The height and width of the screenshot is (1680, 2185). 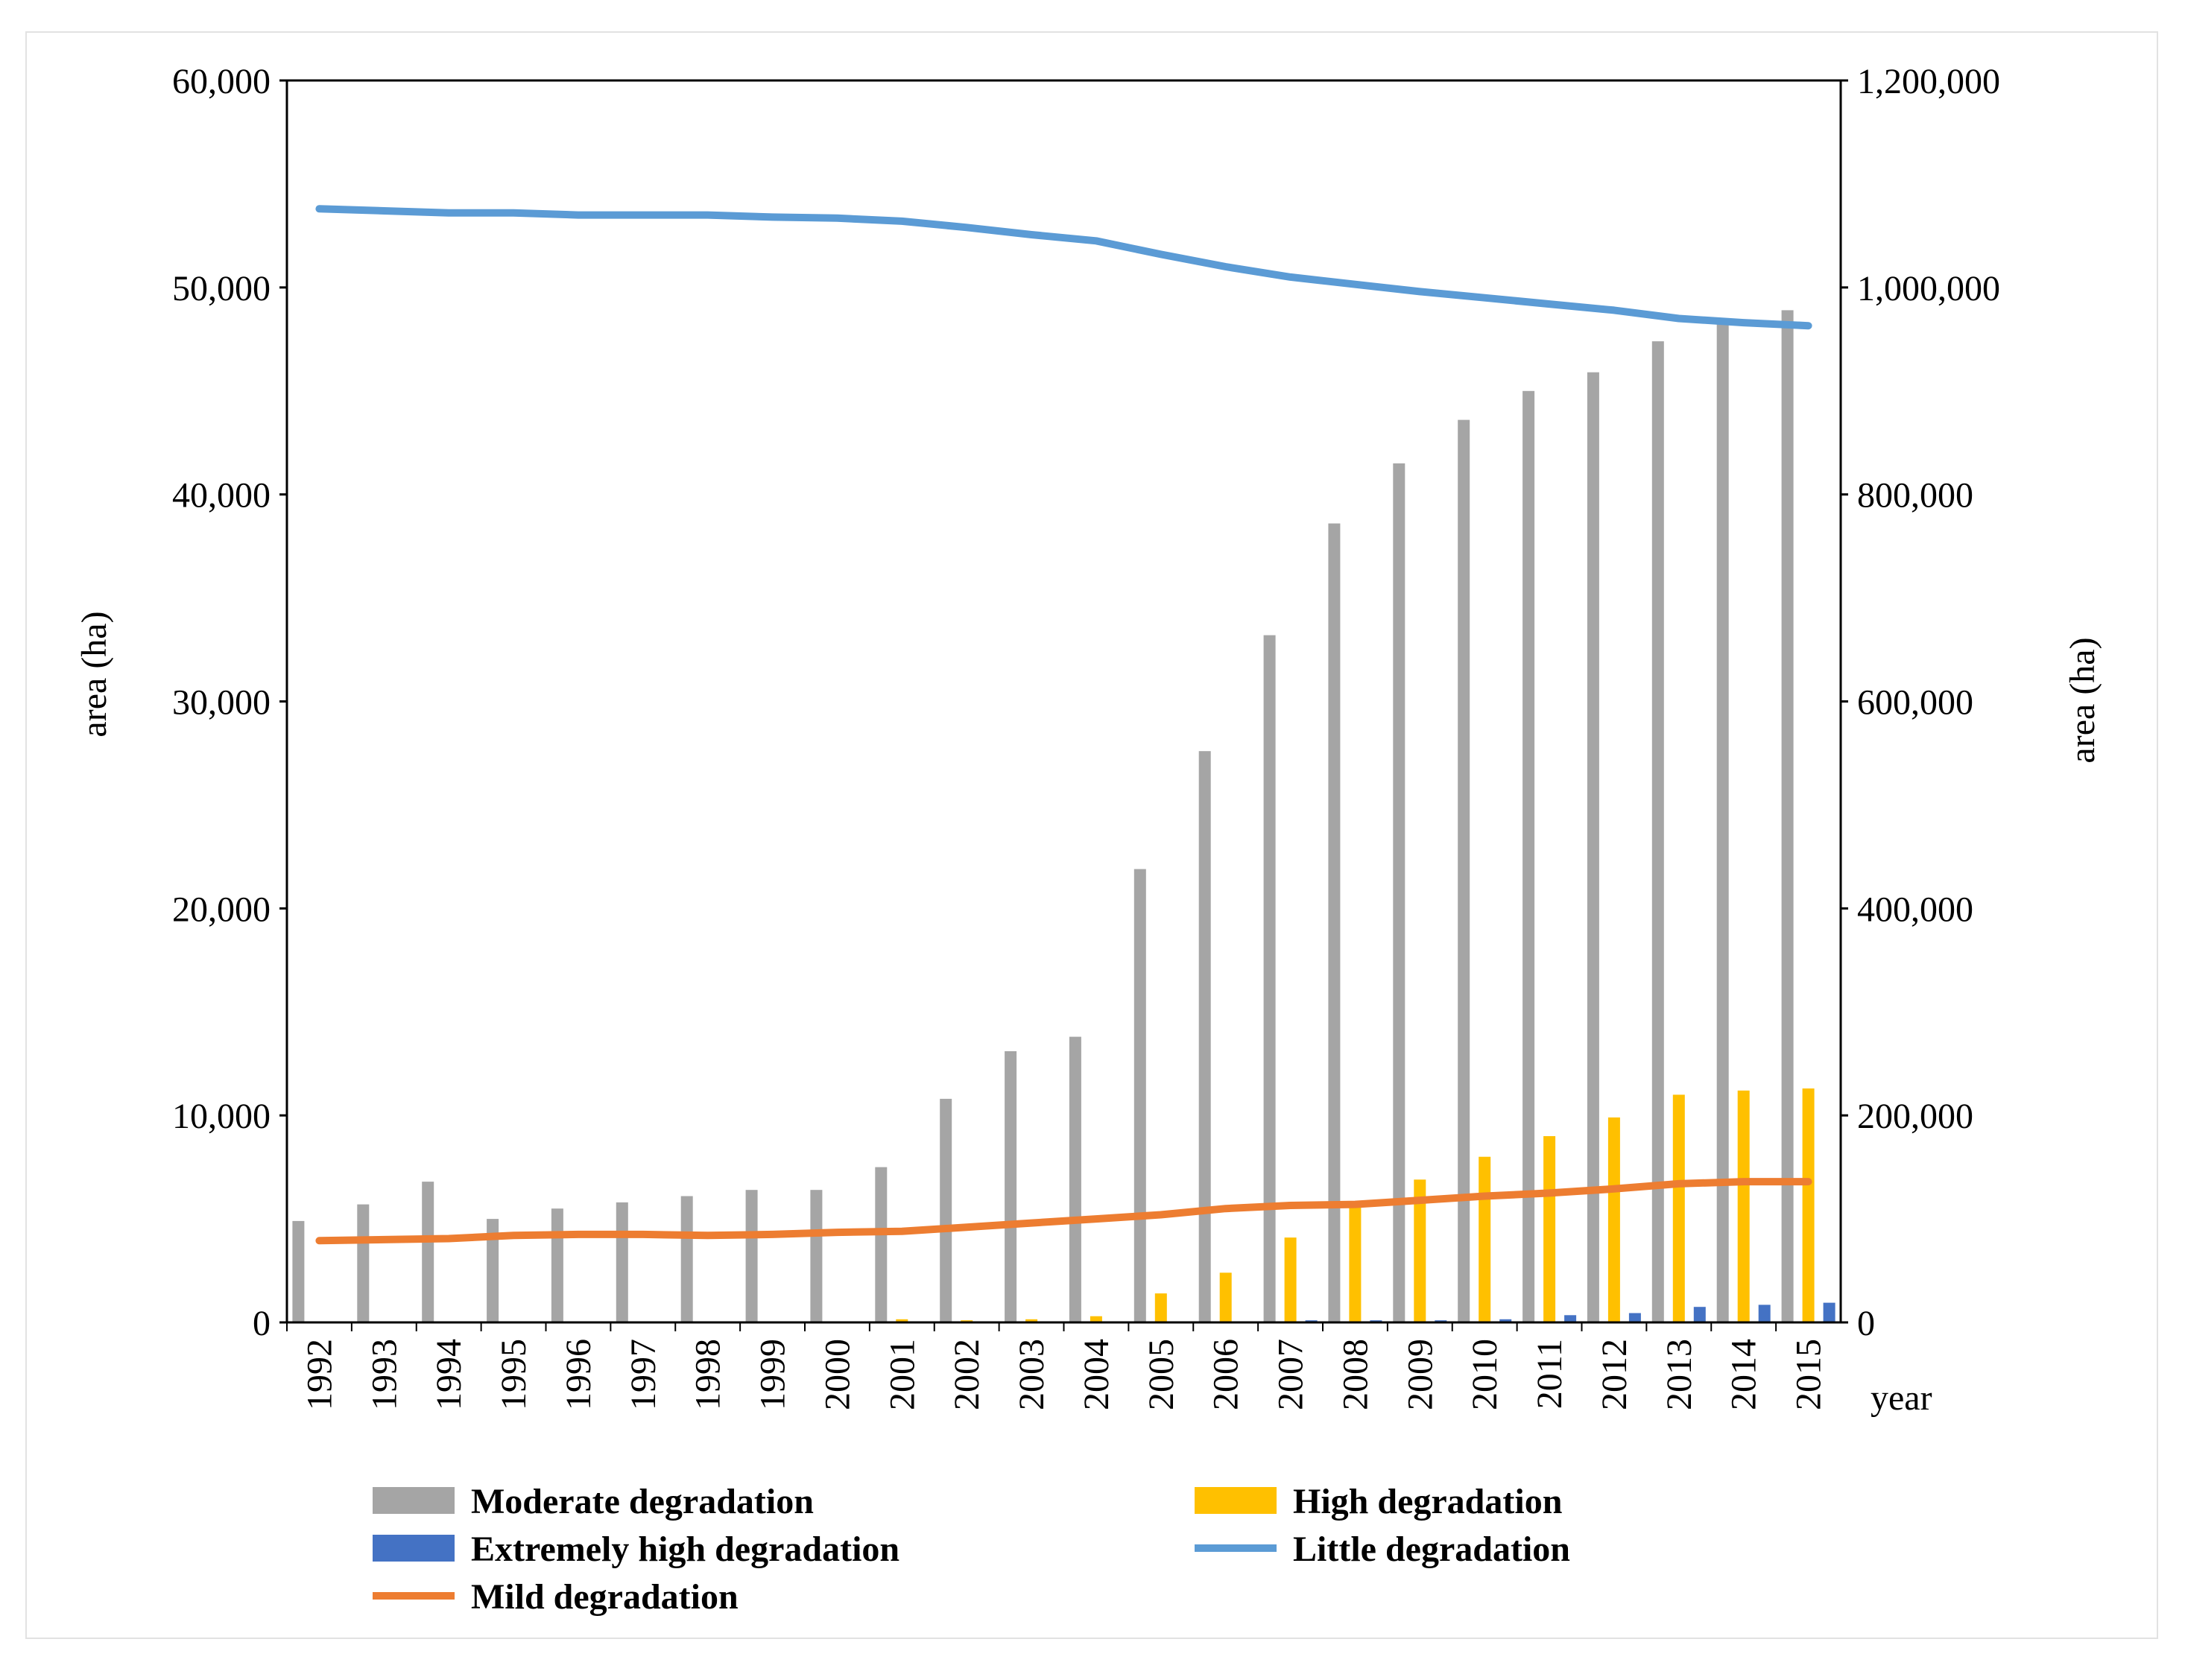 I want to click on y-axis-title-left: area (ha), so click(x=94, y=674).